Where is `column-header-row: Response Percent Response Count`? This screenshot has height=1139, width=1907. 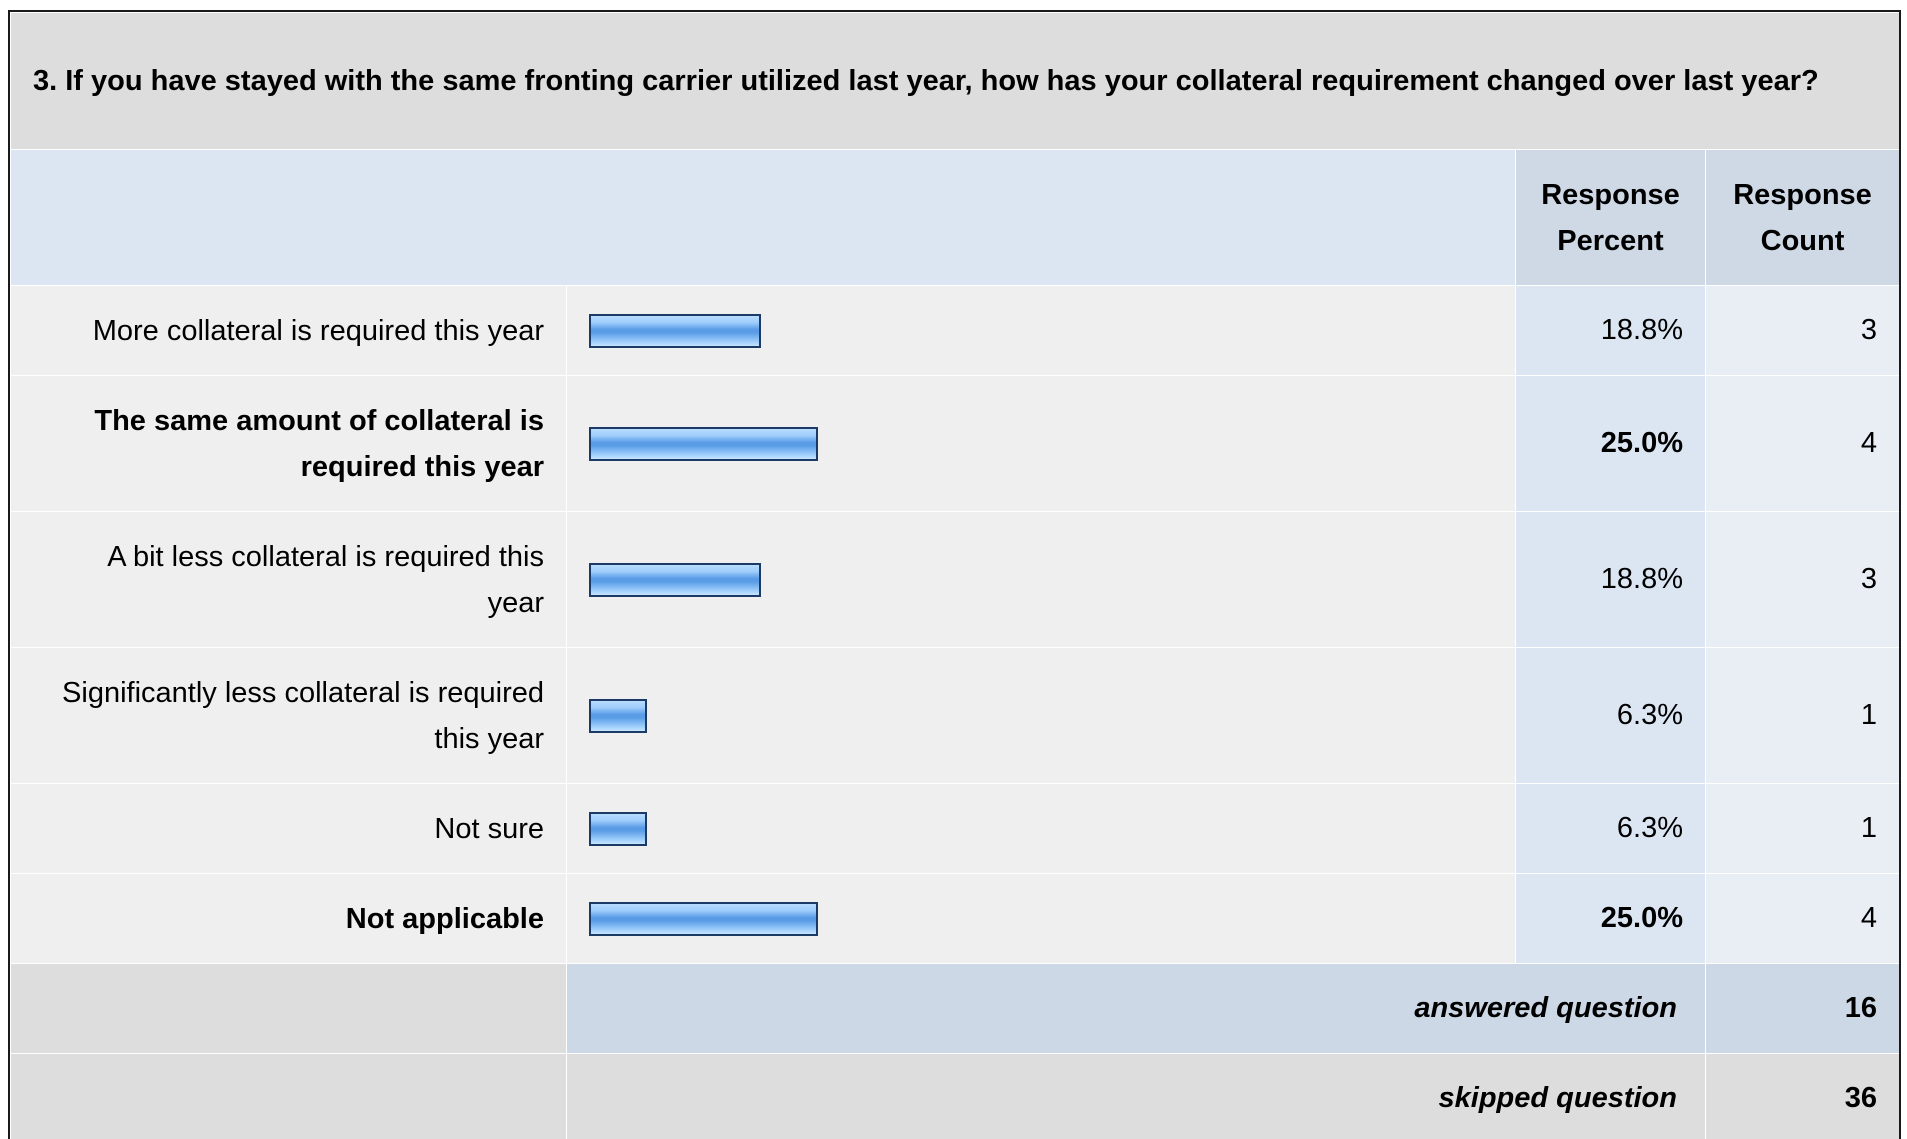 column-header-row: Response Percent Response Count is located at coordinates (954, 217).